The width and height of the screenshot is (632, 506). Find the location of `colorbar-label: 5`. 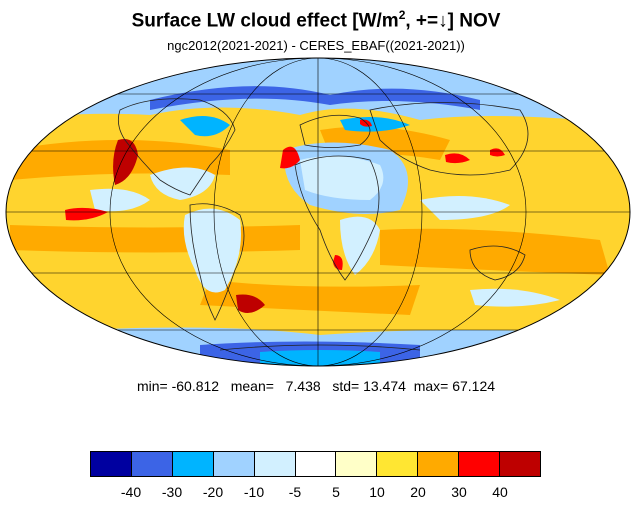

colorbar-label: 5 is located at coordinates (336, 492).